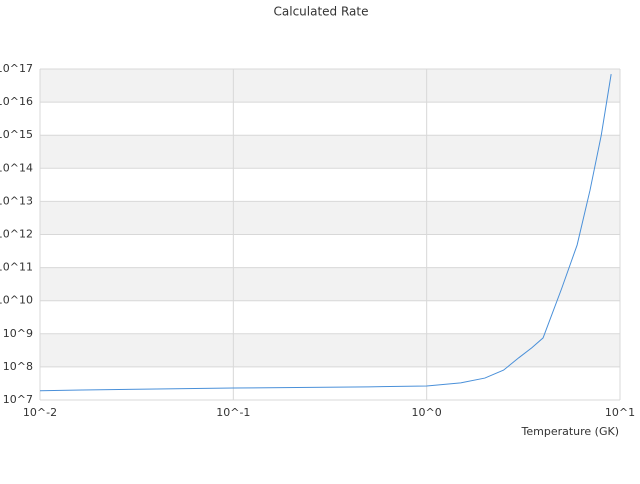 The width and height of the screenshot is (640, 484). I want to click on y-tick-label: 10^9, so click(18, 333).